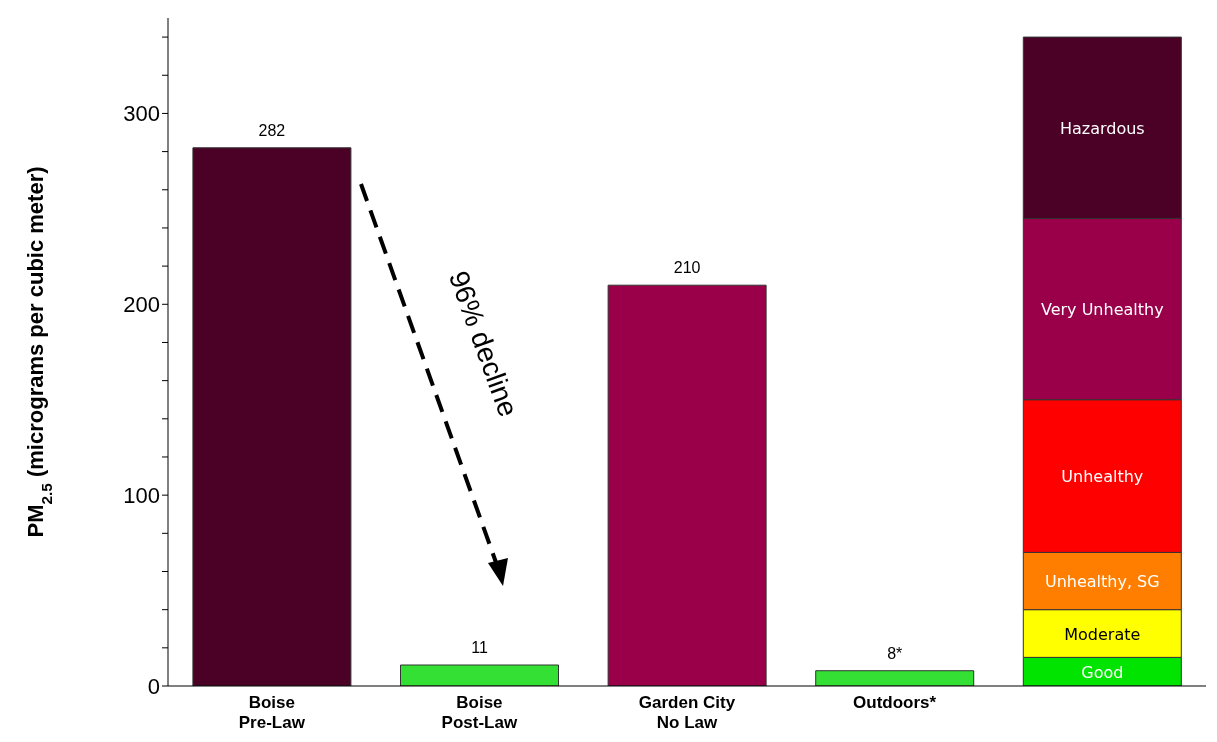 The height and width of the screenshot is (742, 1217). I want to click on y-tick-label: 300, so click(141, 114).